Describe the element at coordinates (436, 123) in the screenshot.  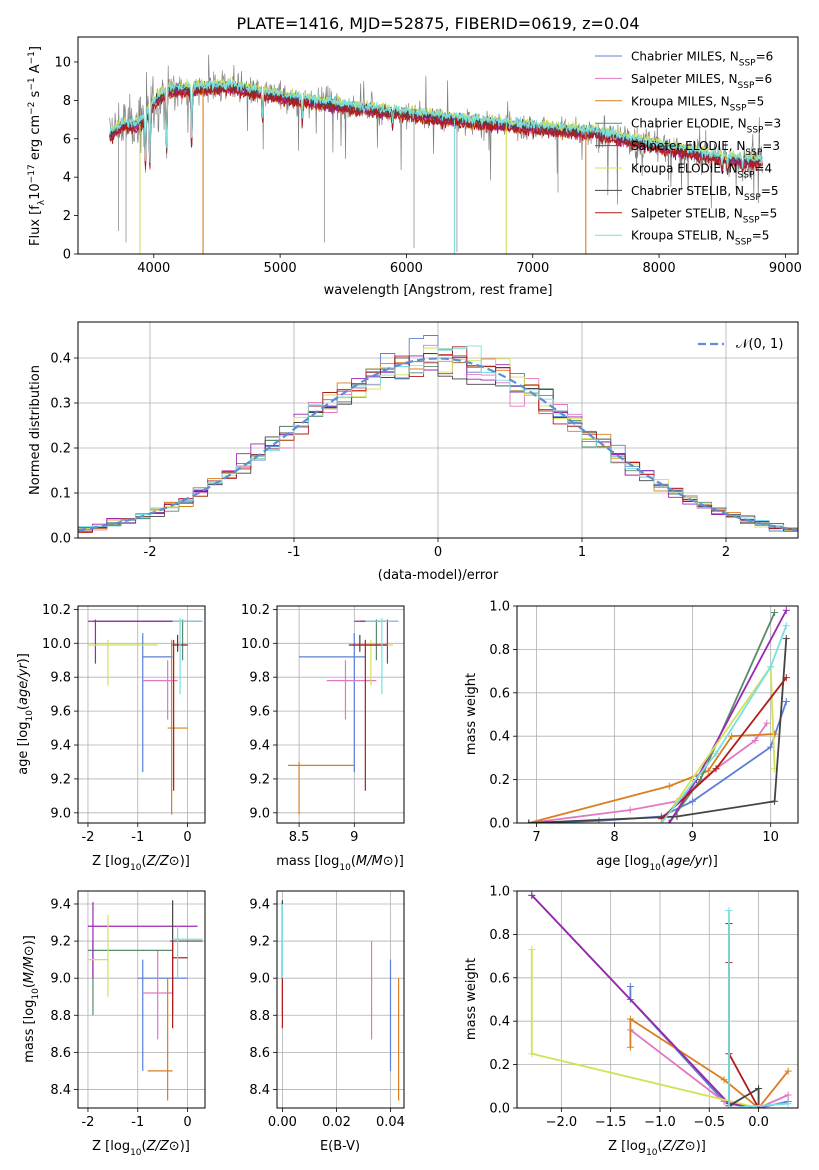
I see `model-spectrum` at that location.